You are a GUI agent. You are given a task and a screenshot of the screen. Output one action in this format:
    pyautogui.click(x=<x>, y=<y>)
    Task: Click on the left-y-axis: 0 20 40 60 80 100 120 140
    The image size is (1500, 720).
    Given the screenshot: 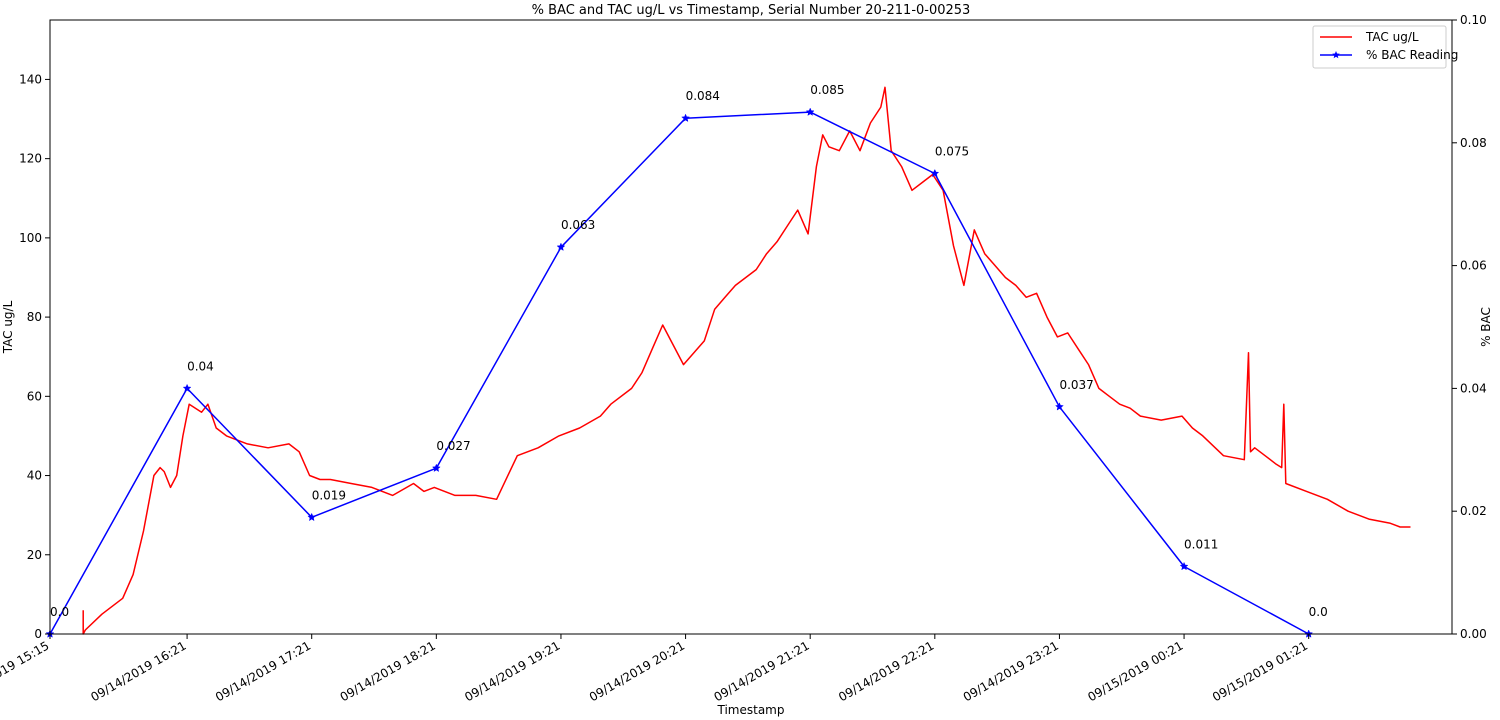 What is the action you would take?
    pyautogui.click(x=34, y=356)
    